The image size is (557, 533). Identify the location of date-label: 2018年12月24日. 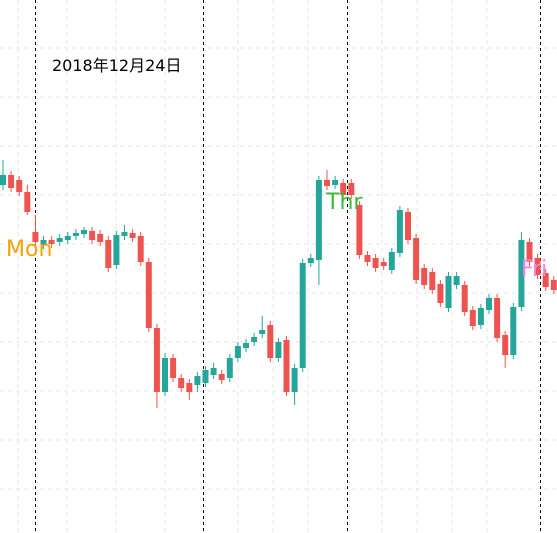
(116, 65).